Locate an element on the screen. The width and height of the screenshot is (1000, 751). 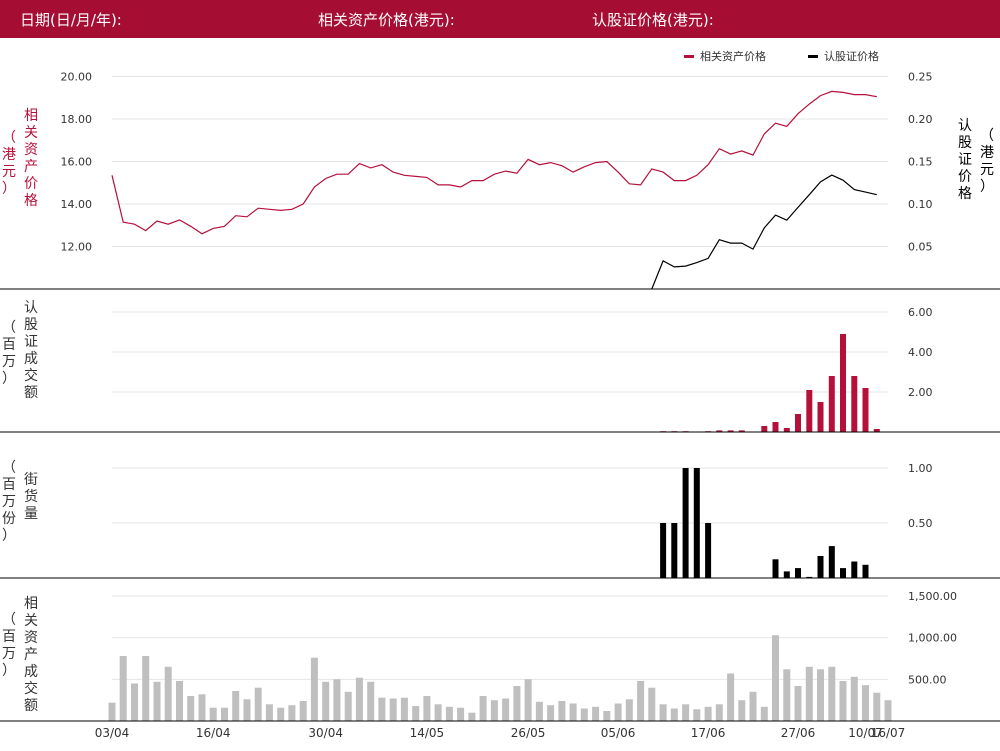
warrant-price-axis-title-glyph: 证 is located at coordinates (965, 160).